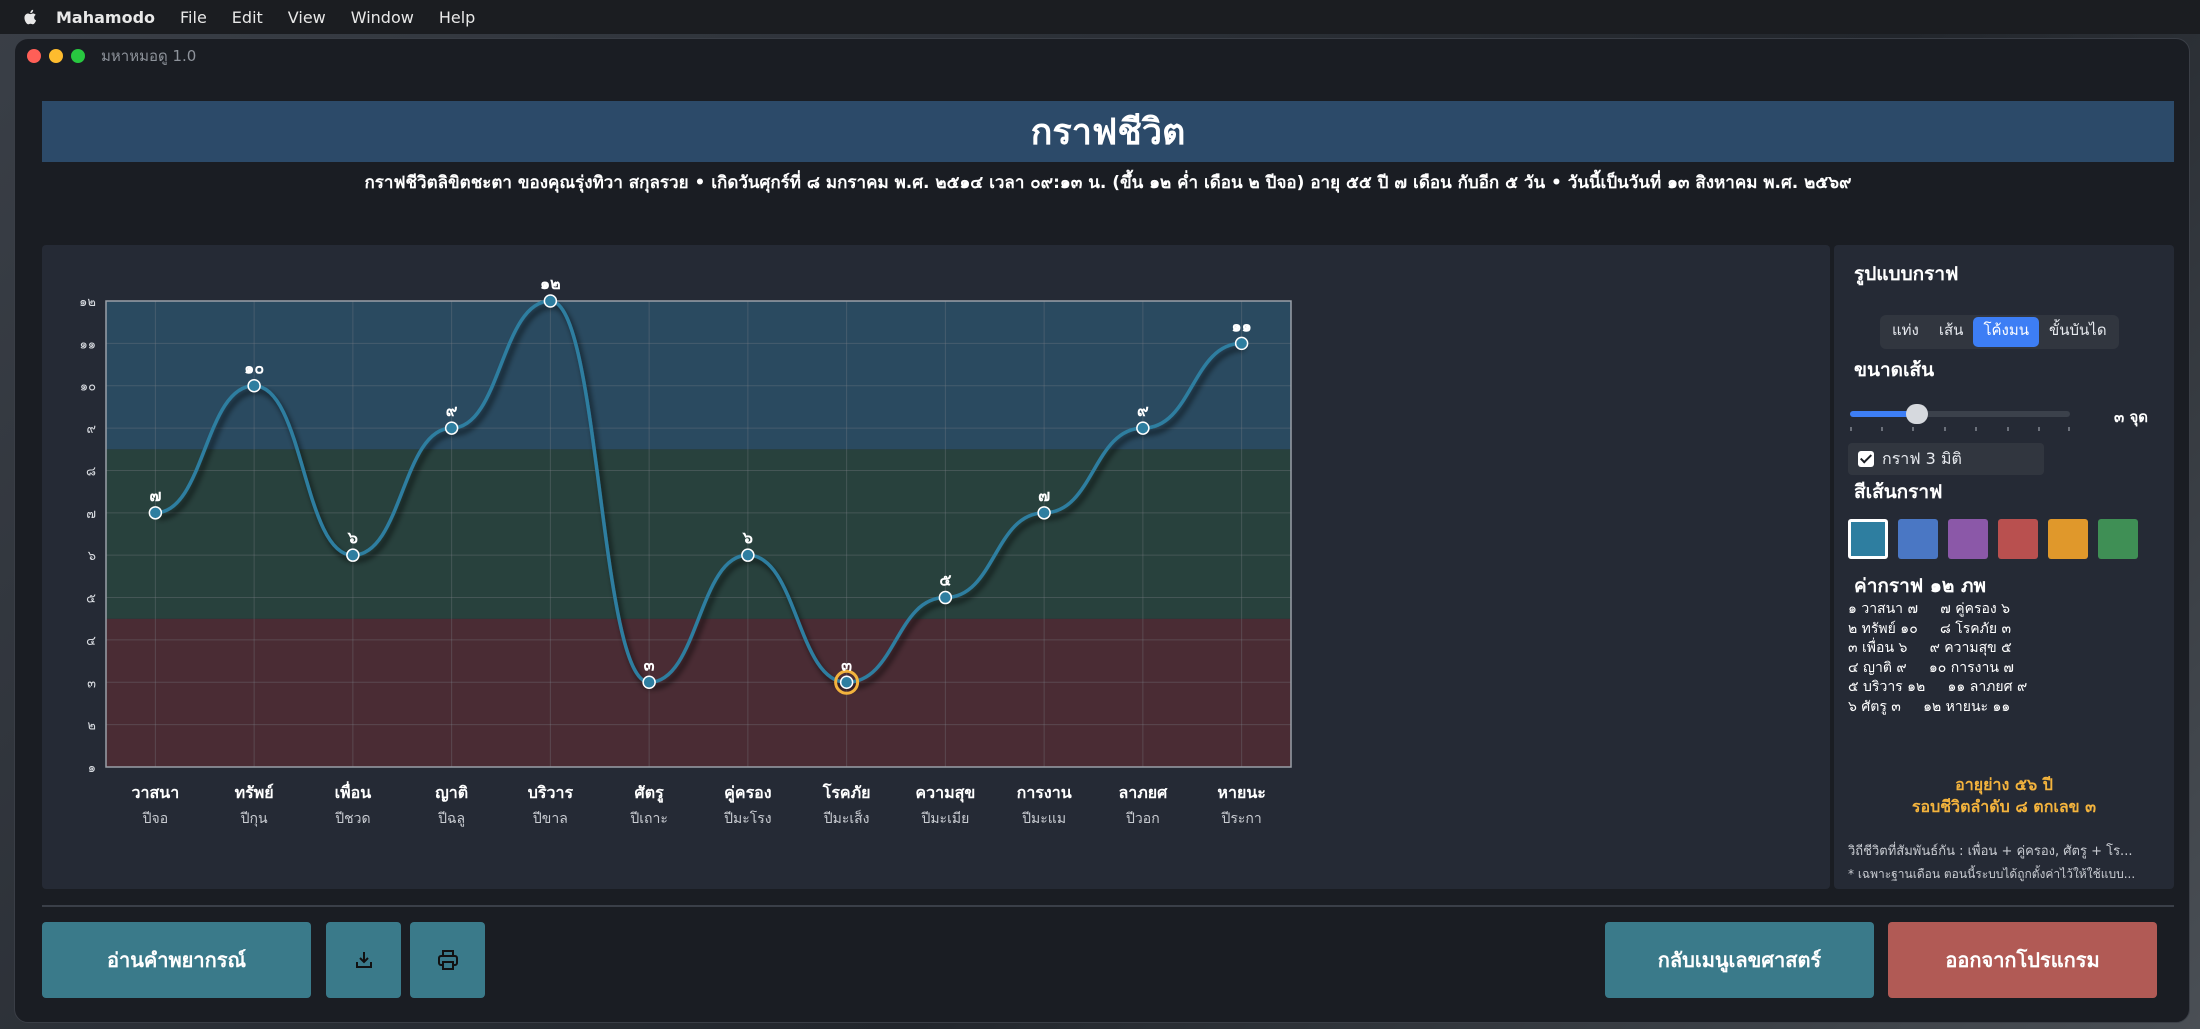 The width and height of the screenshot is (2200, 1029). What do you see at coordinates (447, 960) in the screenshot?
I see `print-button` at bounding box center [447, 960].